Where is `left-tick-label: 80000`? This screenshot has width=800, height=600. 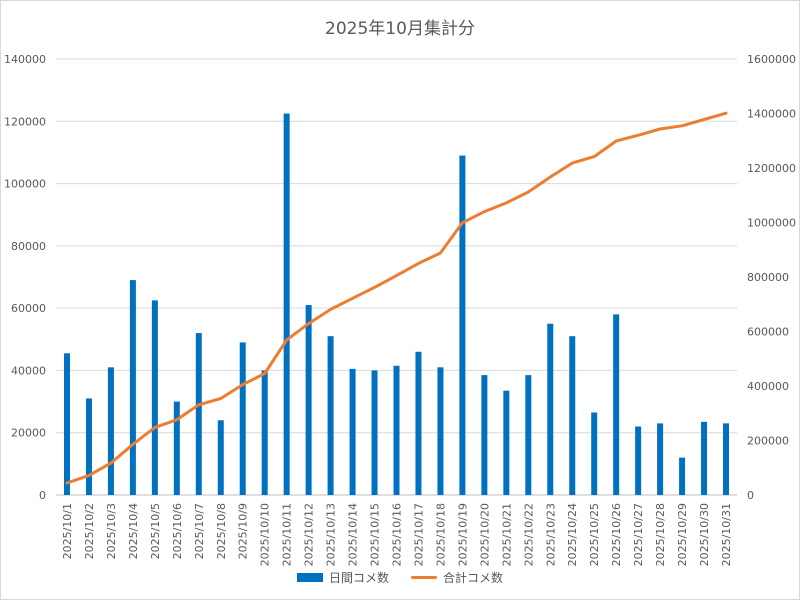 left-tick-label: 80000 is located at coordinates (28, 246).